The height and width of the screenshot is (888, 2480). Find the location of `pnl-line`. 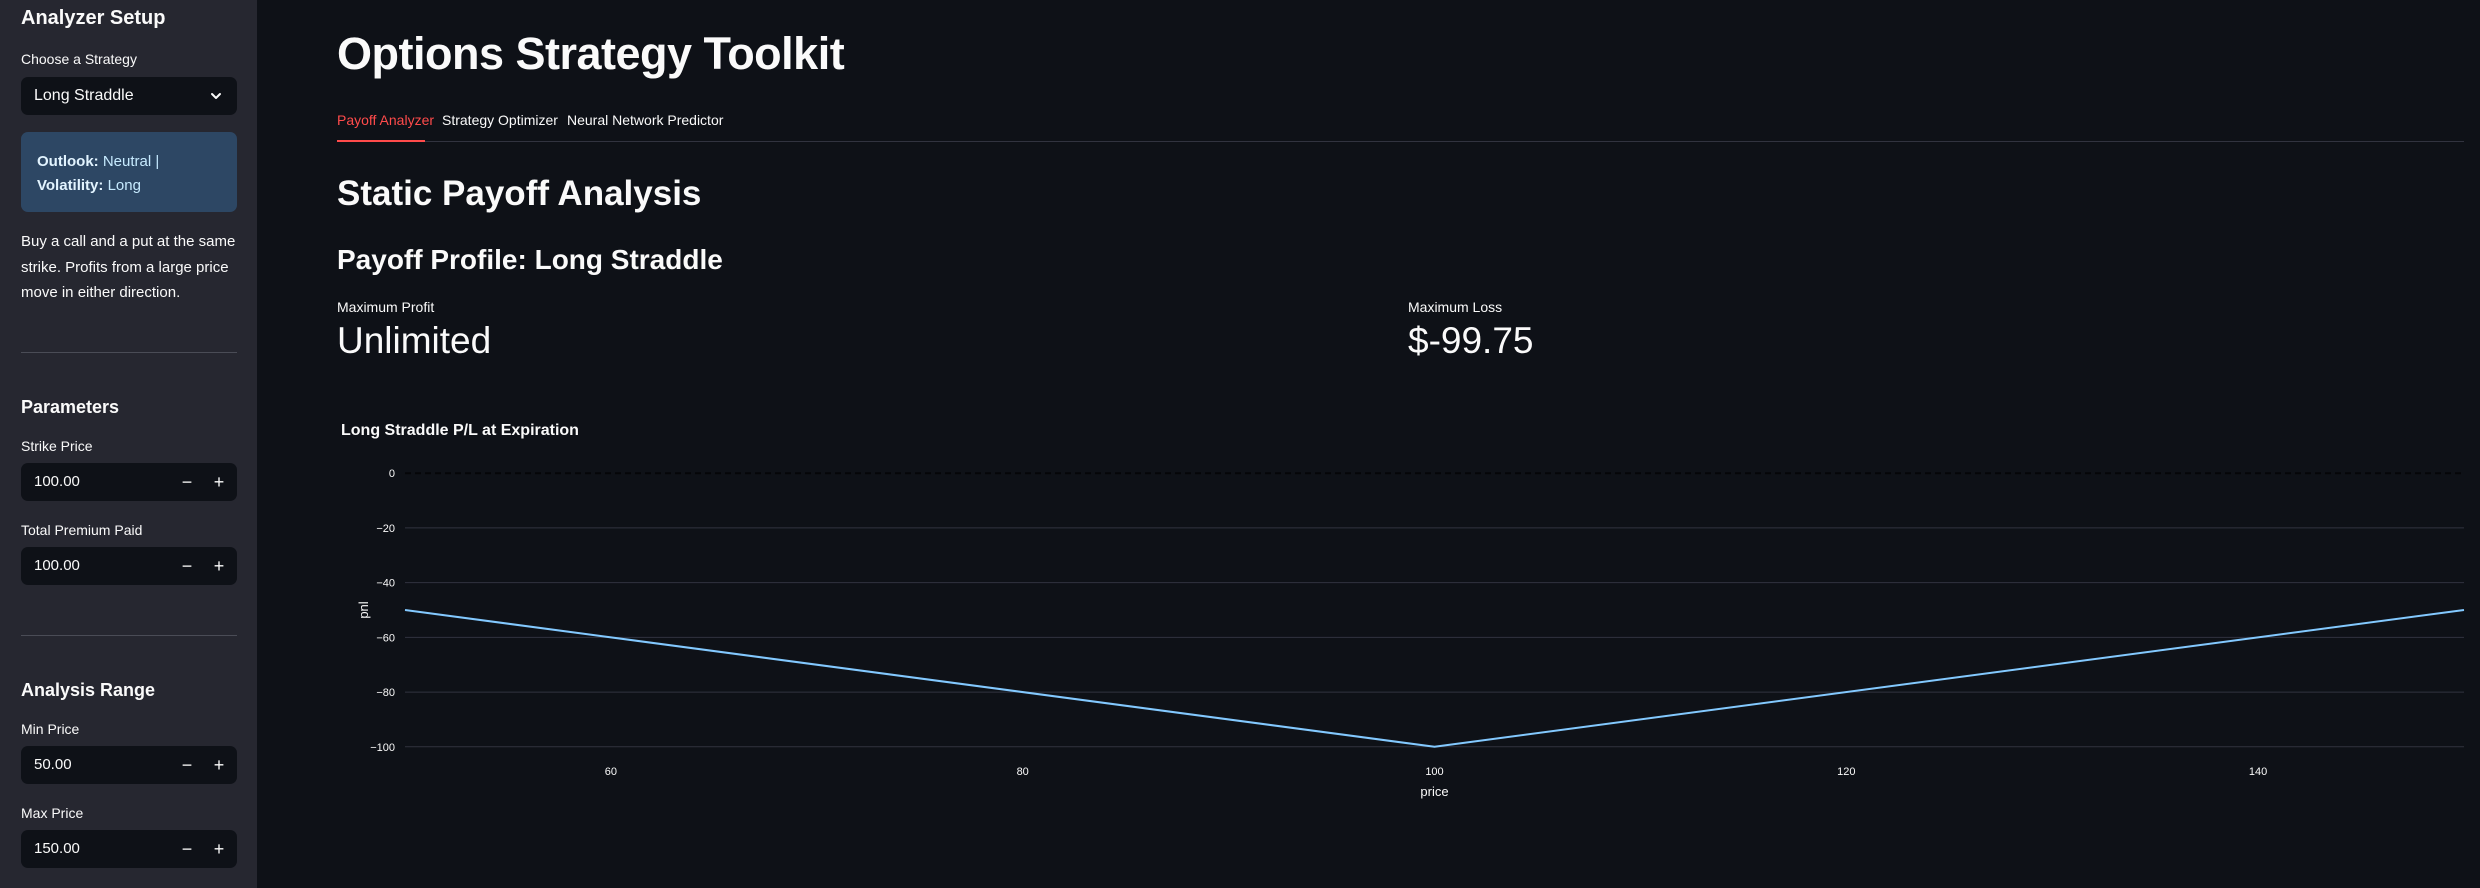

pnl-line is located at coordinates (1434, 678).